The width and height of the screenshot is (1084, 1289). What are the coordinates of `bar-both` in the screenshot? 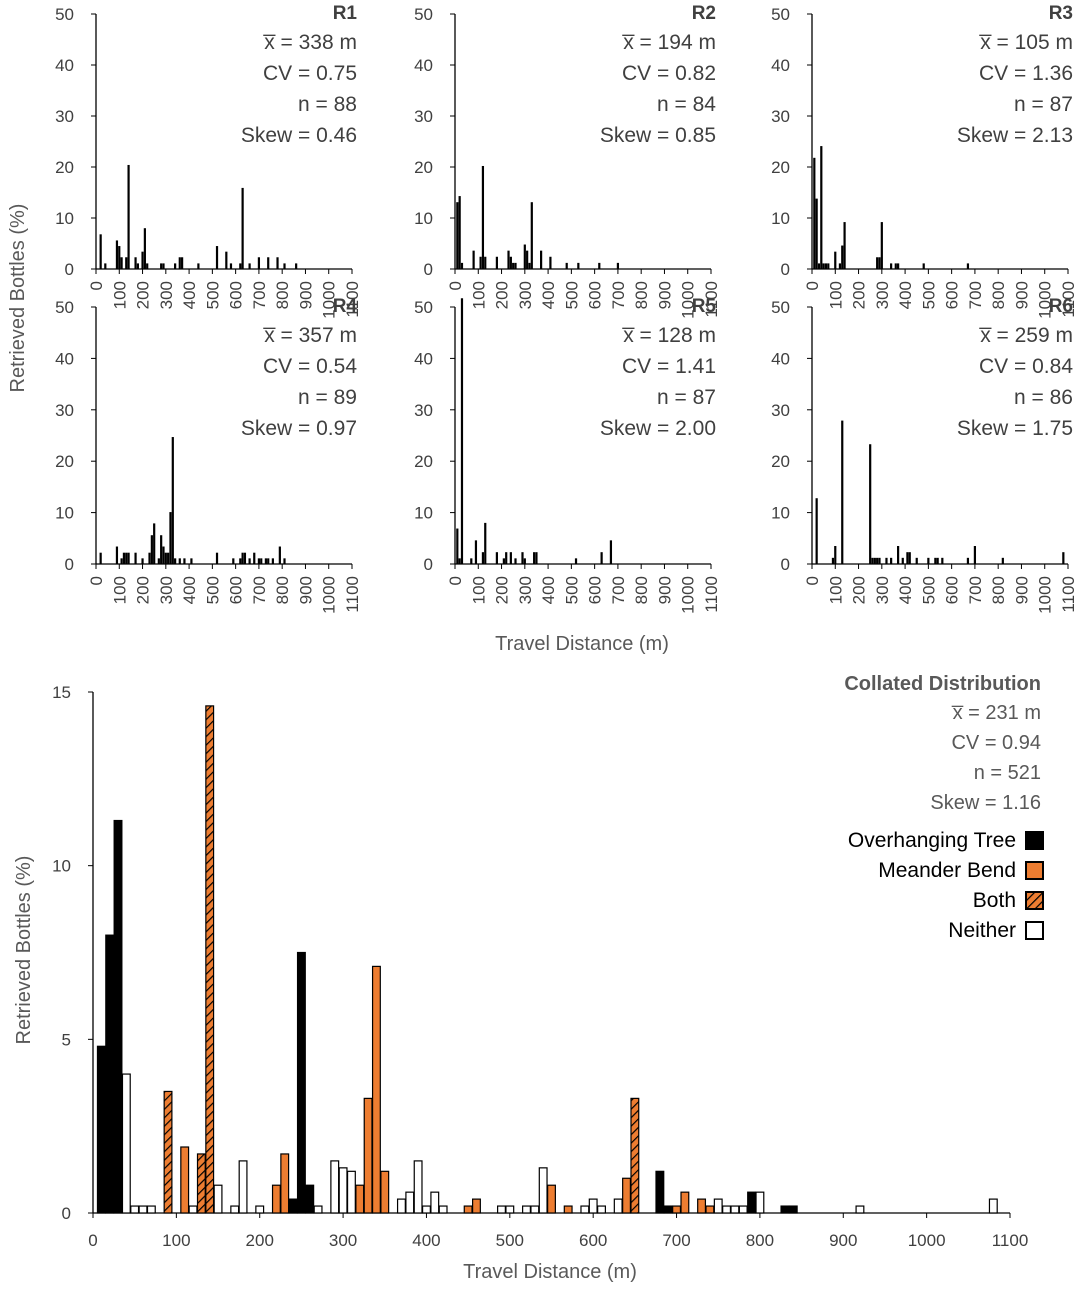 It's located at (201, 1183).